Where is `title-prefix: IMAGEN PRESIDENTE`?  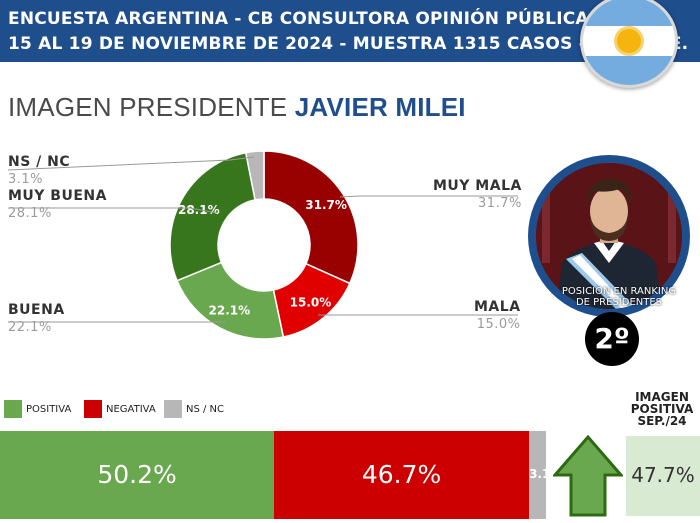 title-prefix: IMAGEN PRESIDENTE is located at coordinates (151, 107).